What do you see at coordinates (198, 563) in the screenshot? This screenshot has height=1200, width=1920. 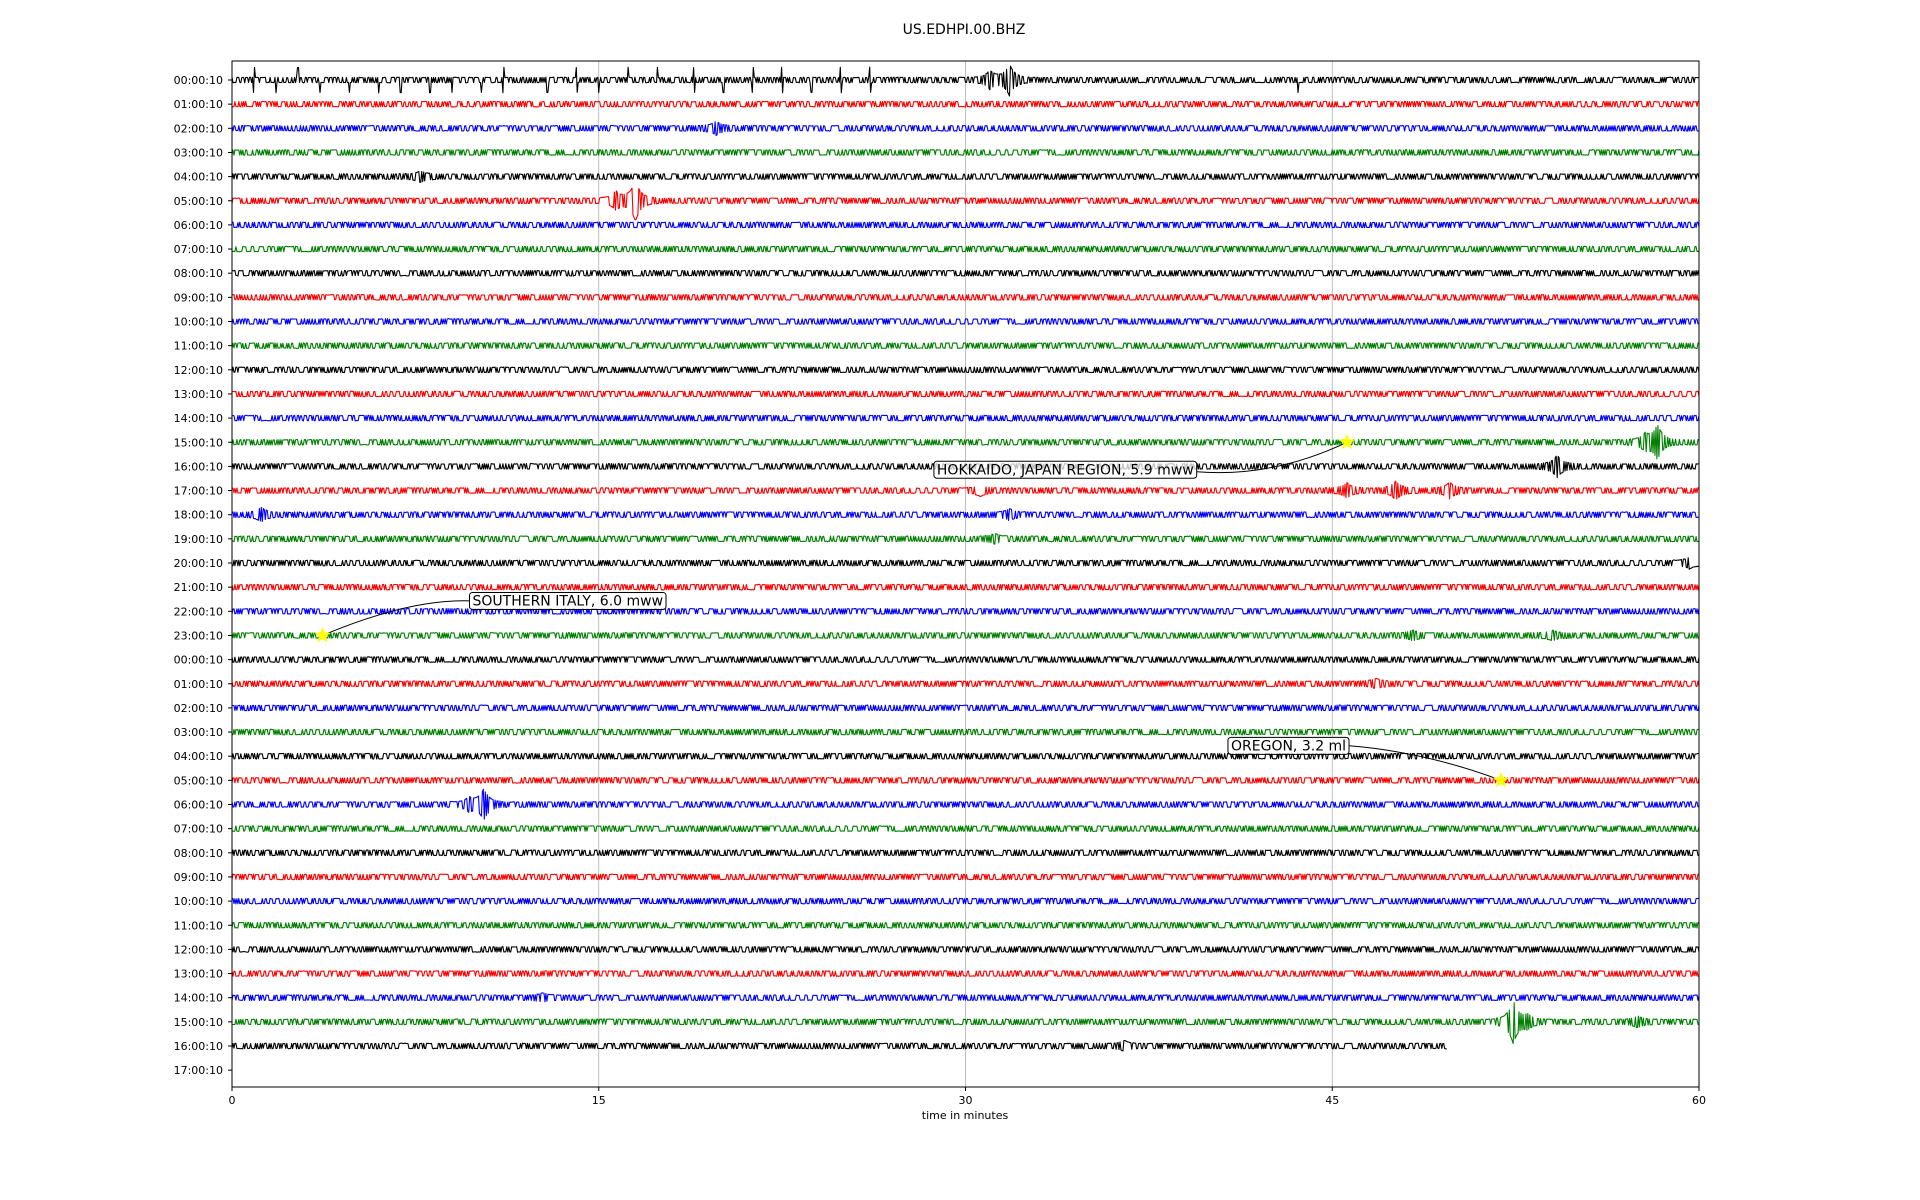 I see `y-tick-label: 20:00:10` at bounding box center [198, 563].